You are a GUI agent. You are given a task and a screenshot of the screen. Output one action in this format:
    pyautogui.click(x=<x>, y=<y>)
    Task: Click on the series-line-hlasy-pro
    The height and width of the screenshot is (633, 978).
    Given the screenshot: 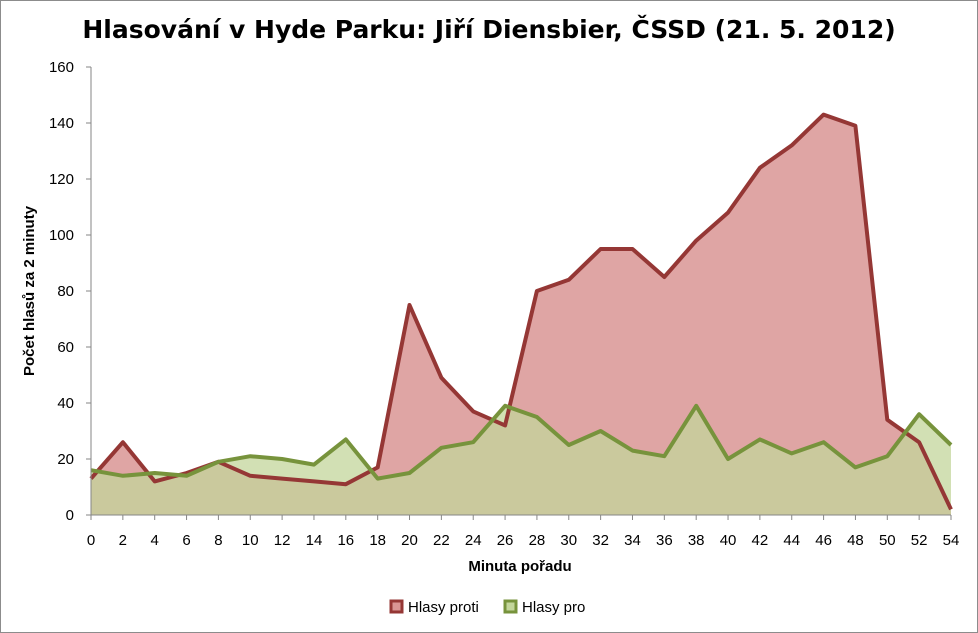 What is the action you would take?
    pyautogui.click(x=521, y=442)
    